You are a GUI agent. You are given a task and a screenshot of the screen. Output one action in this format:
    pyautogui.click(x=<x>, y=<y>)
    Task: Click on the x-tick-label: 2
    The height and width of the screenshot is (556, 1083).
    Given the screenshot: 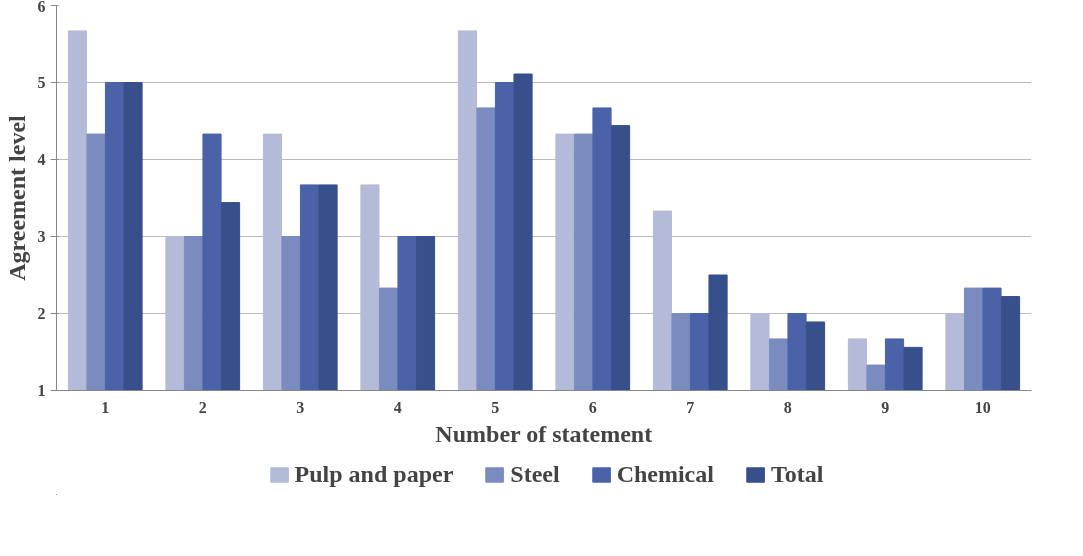 What is the action you would take?
    pyautogui.click(x=202, y=407)
    